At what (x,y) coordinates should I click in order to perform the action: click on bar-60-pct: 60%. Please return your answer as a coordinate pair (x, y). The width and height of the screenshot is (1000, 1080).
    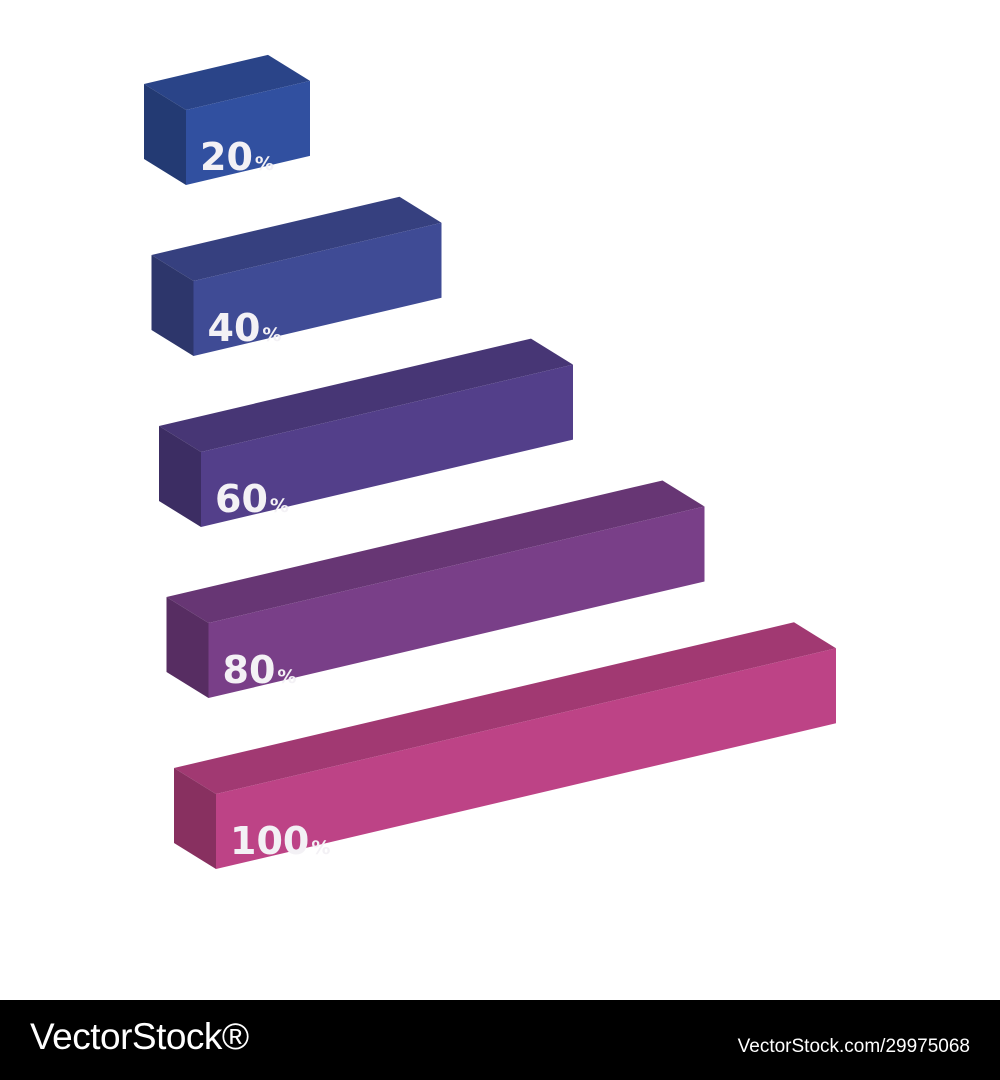
    Looking at the image, I should click on (366, 432).